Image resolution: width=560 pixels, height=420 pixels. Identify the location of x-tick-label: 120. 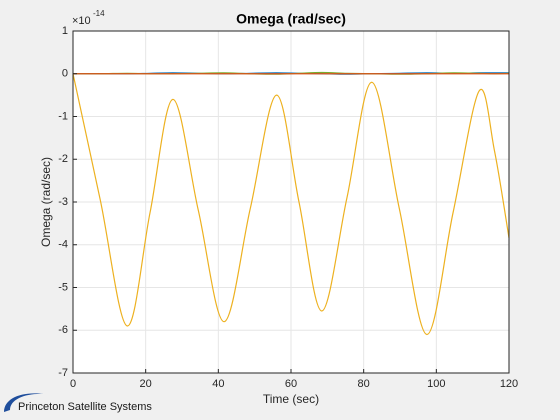
(509, 384).